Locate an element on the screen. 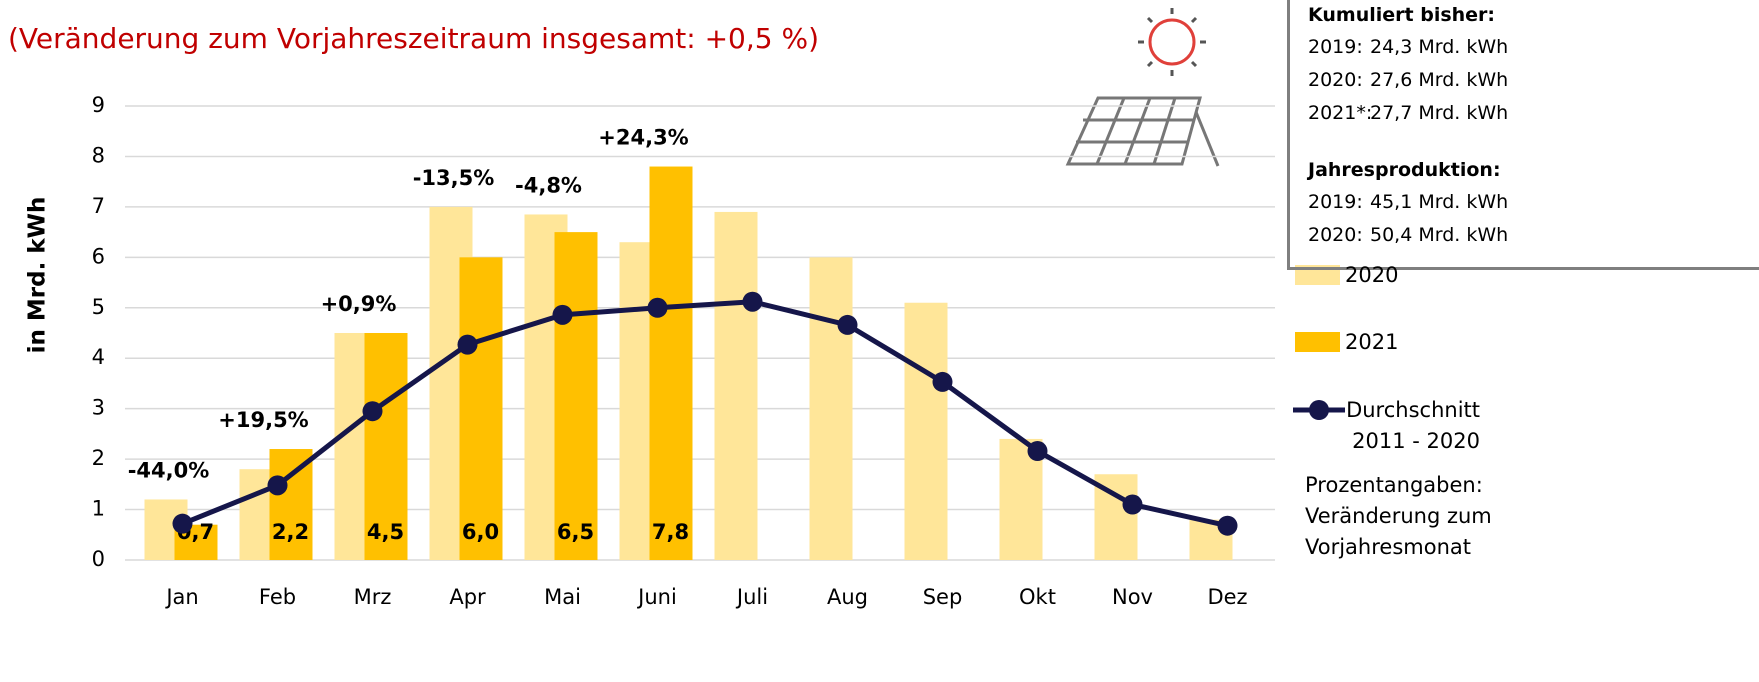 This screenshot has width=1759, height=682. legend-label: Durchschnitt 2011 - 2020 is located at coordinates (1413, 425).